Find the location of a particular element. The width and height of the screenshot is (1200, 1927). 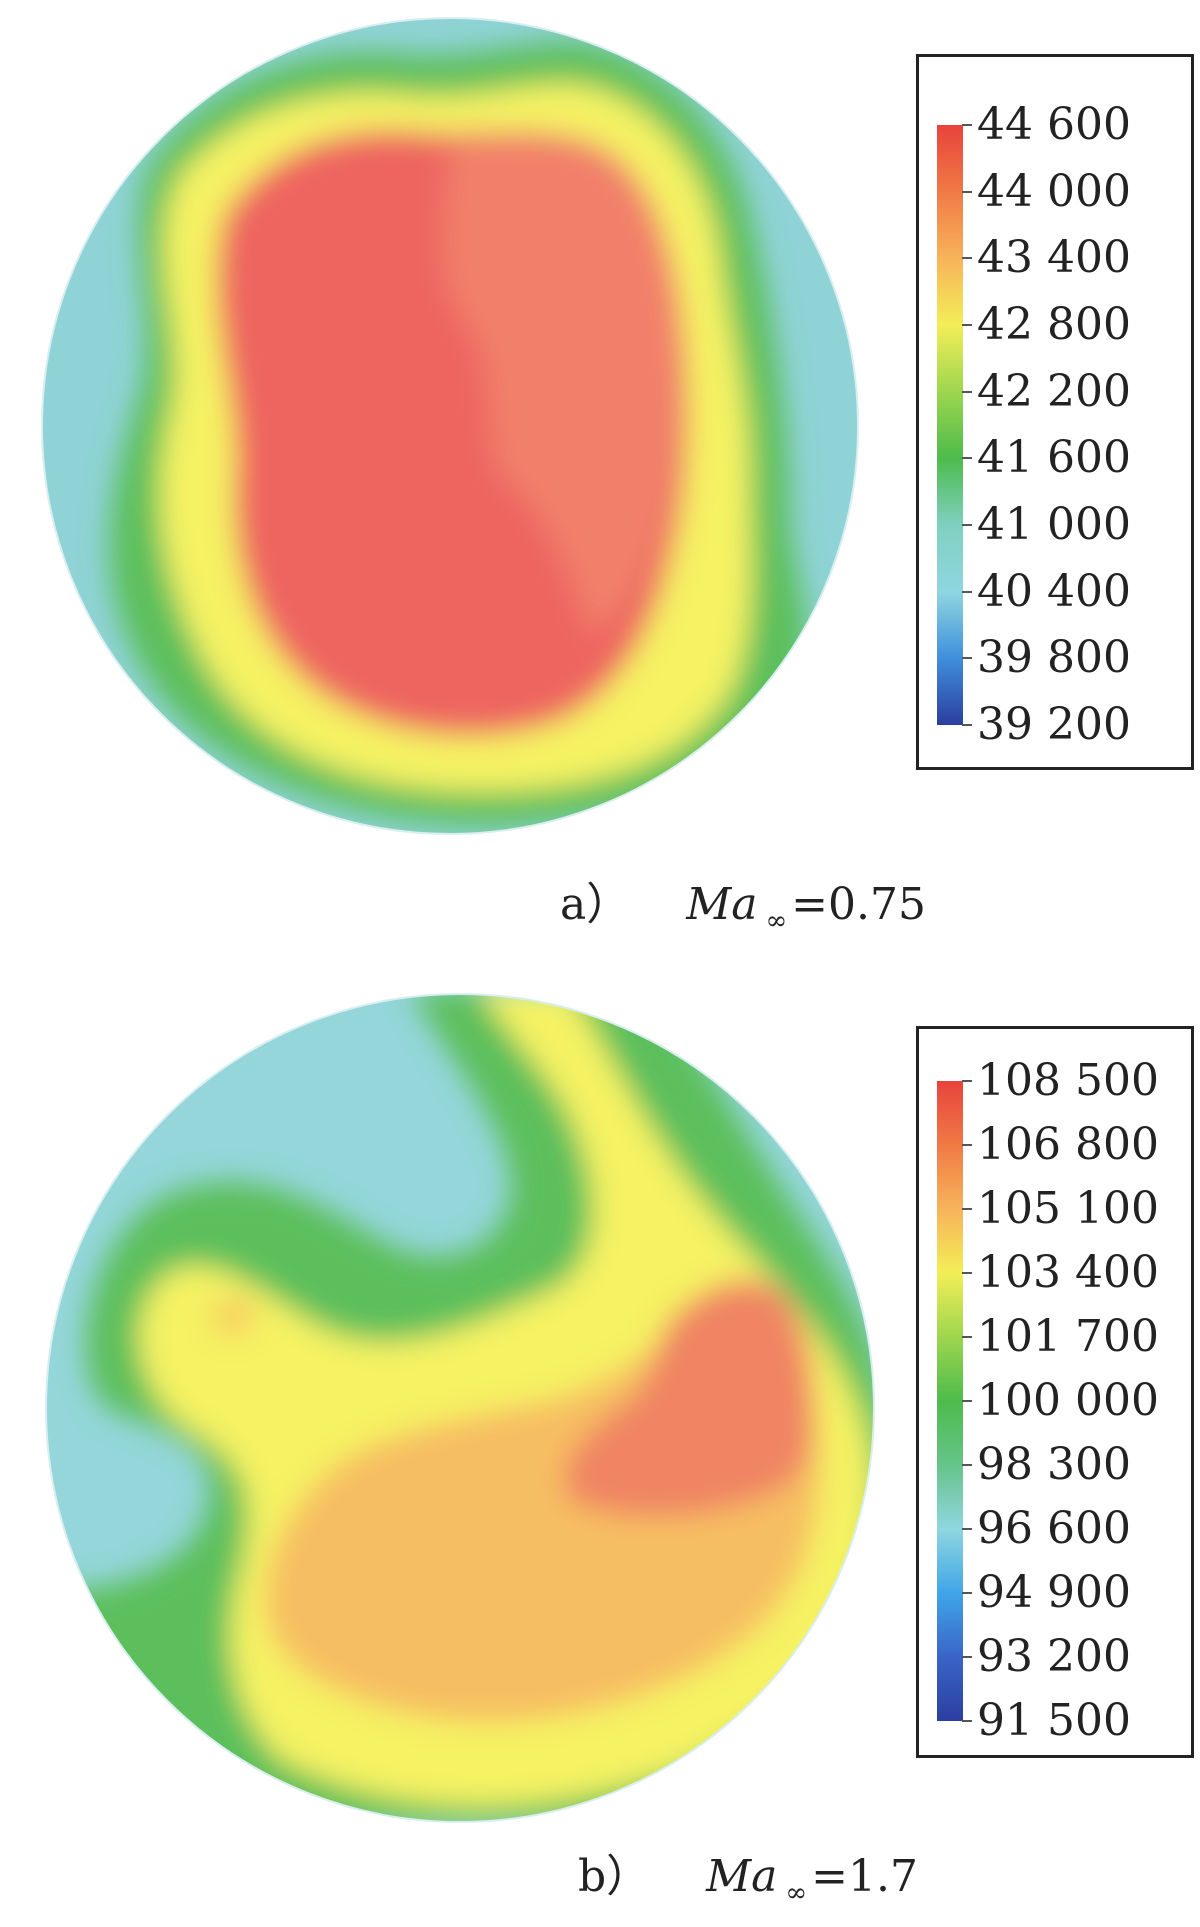

colorbar-tick-label-a-6: 41 000 is located at coordinates (1054, 524).